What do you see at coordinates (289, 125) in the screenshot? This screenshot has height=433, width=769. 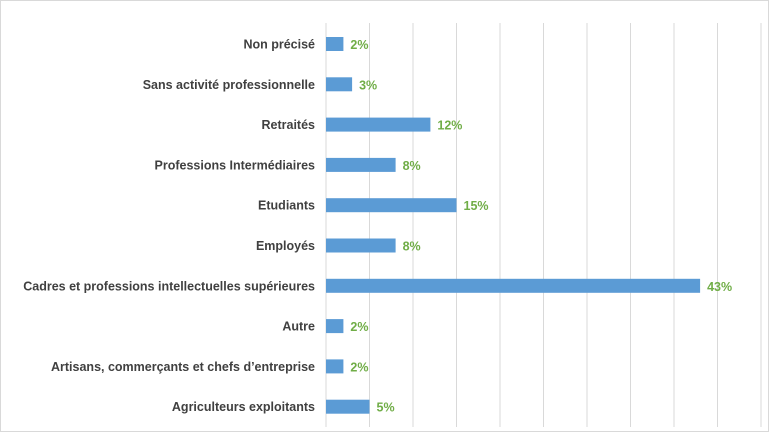 I see `category-label: Retraités` at bounding box center [289, 125].